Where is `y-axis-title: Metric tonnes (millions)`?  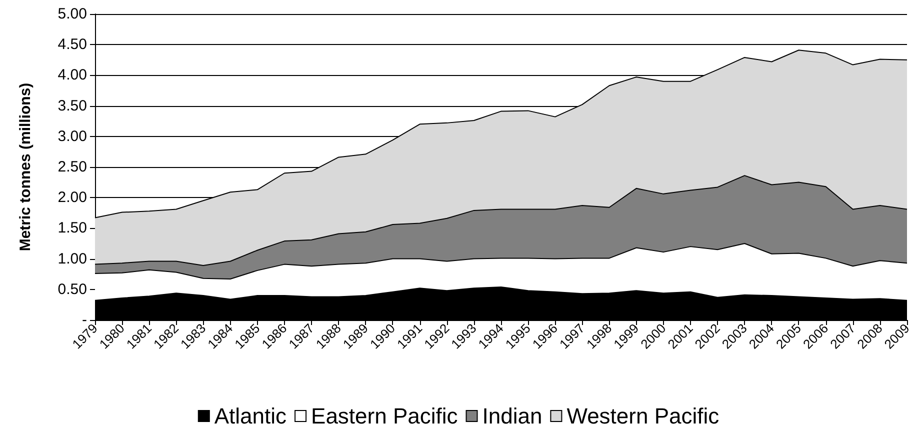
y-axis-title: Metric tonnes (millions) is located at coordinates (25, 167).